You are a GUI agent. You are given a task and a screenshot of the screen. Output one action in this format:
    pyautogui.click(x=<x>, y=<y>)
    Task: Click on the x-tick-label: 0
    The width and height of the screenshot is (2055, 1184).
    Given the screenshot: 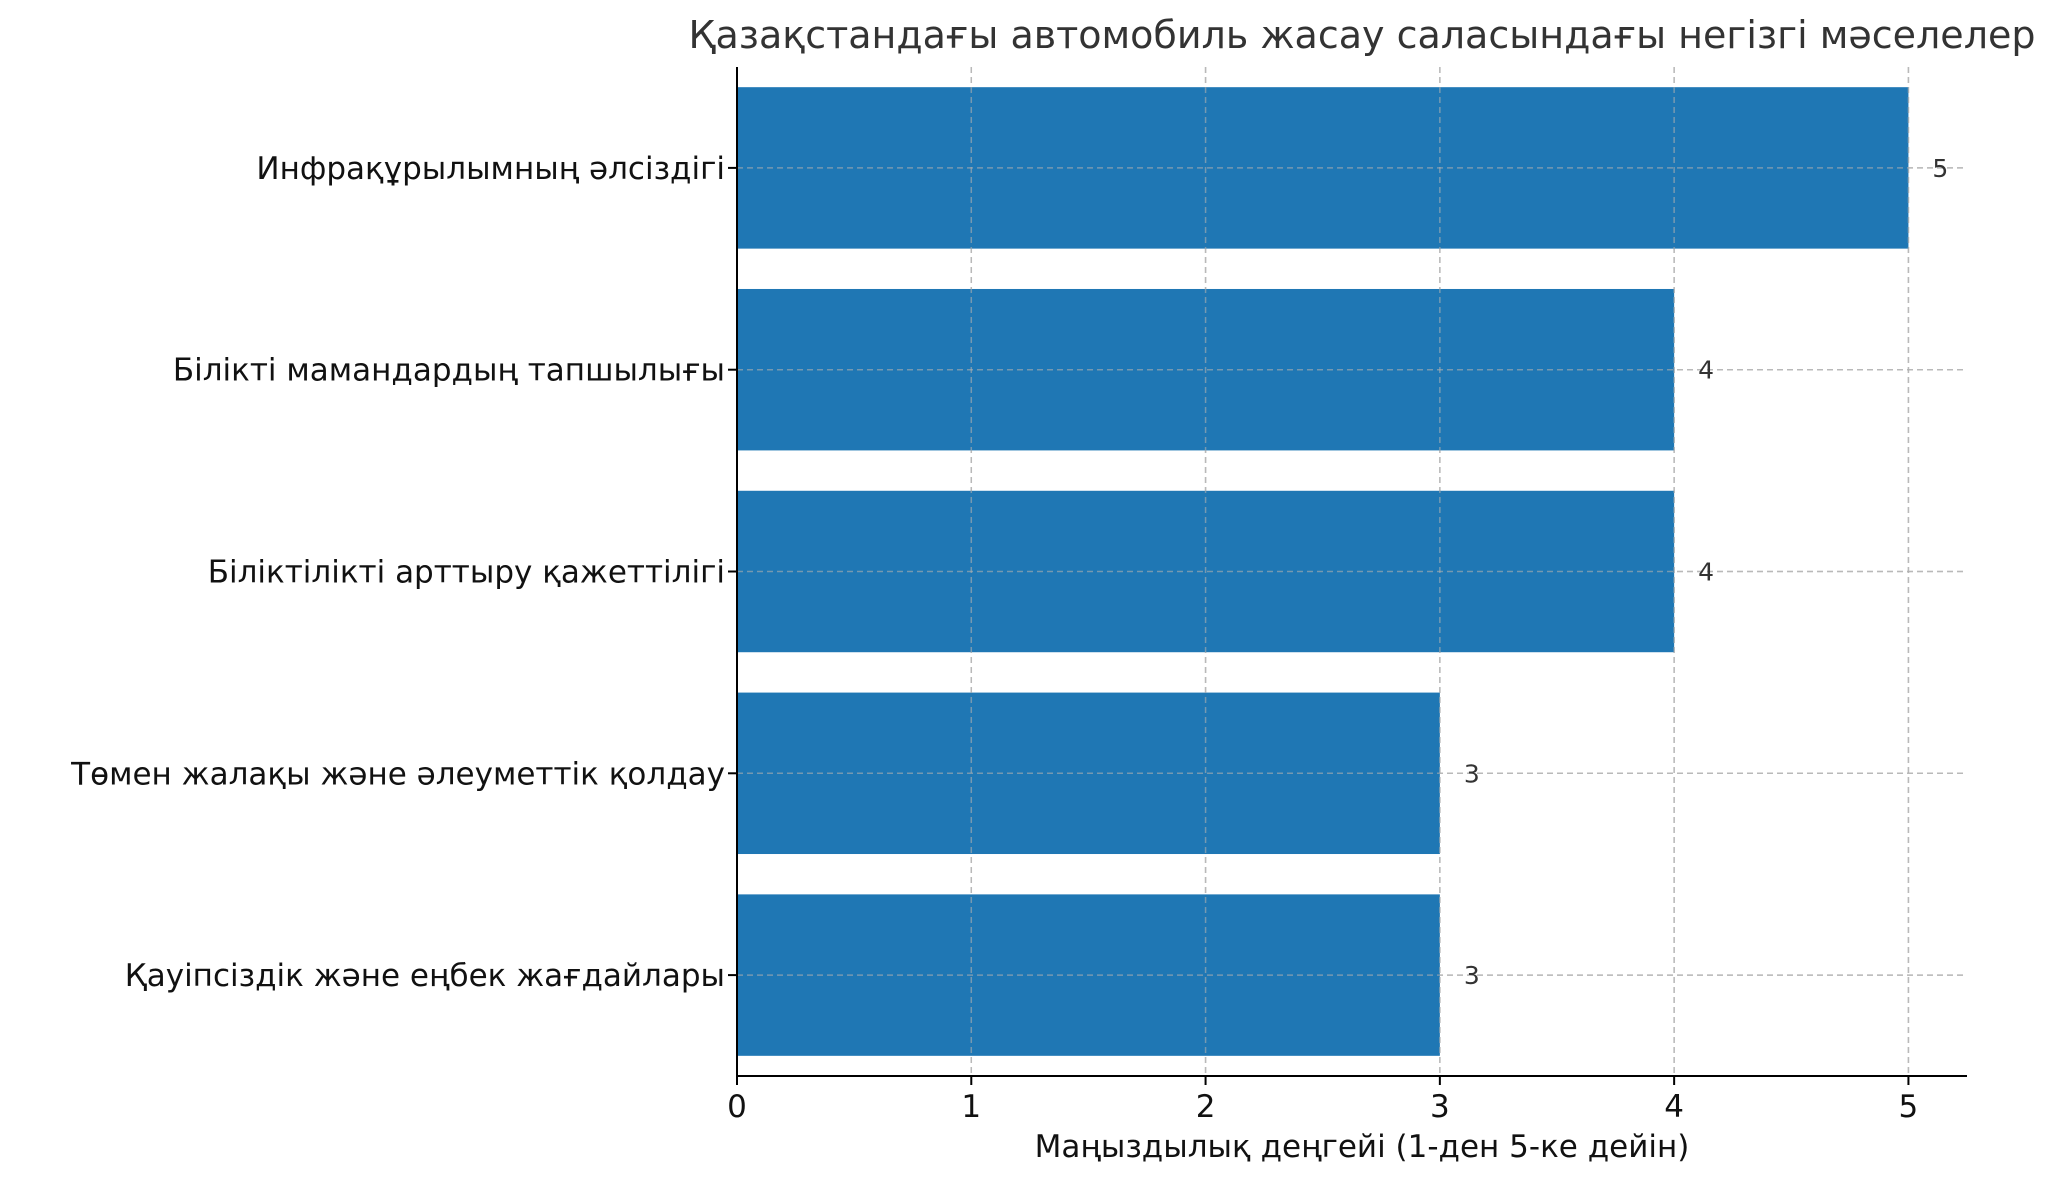 What is the action you would take?
    pyautogui.click(x=737, y=1107)
    